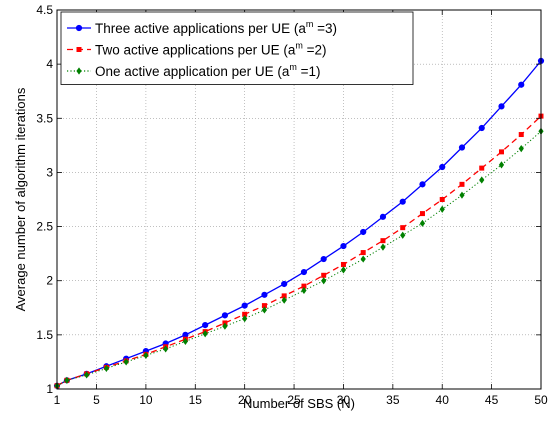 The image size is (552, 434). Describe the element at coordinates (49, 64) in the screenshot. I see `y-tick-label: 4` at that location.